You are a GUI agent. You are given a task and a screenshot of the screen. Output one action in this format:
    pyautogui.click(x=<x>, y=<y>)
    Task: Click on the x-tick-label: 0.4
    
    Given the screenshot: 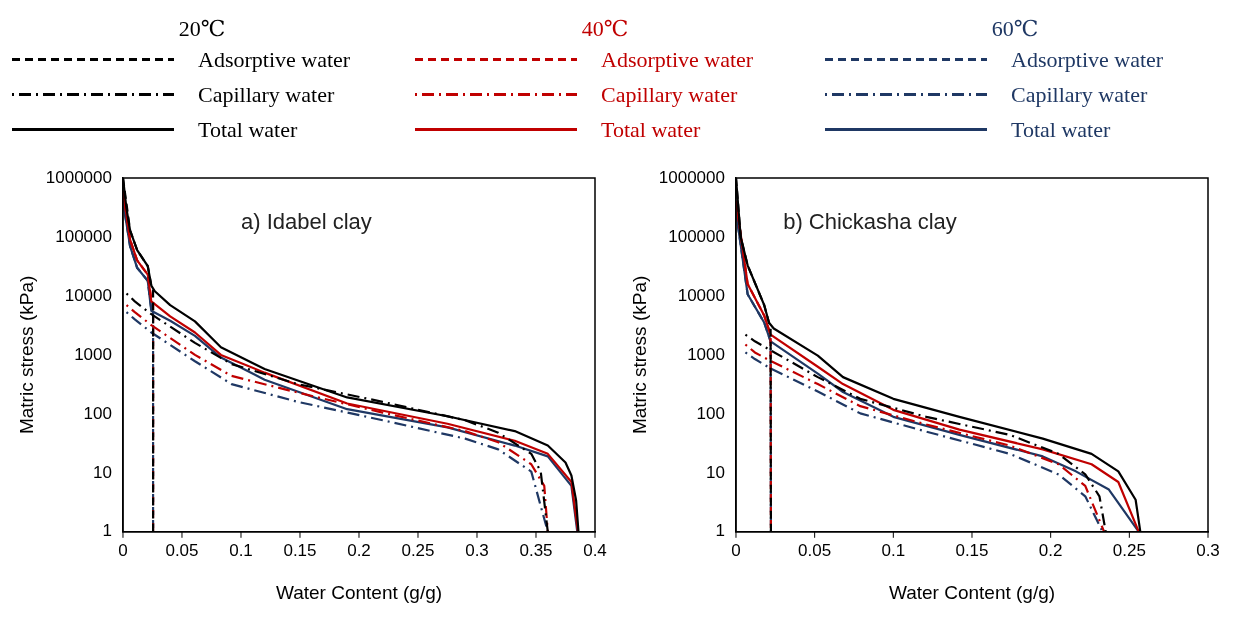 What is the action you would take?
    pyautogui.click(x=595, y=550)
    